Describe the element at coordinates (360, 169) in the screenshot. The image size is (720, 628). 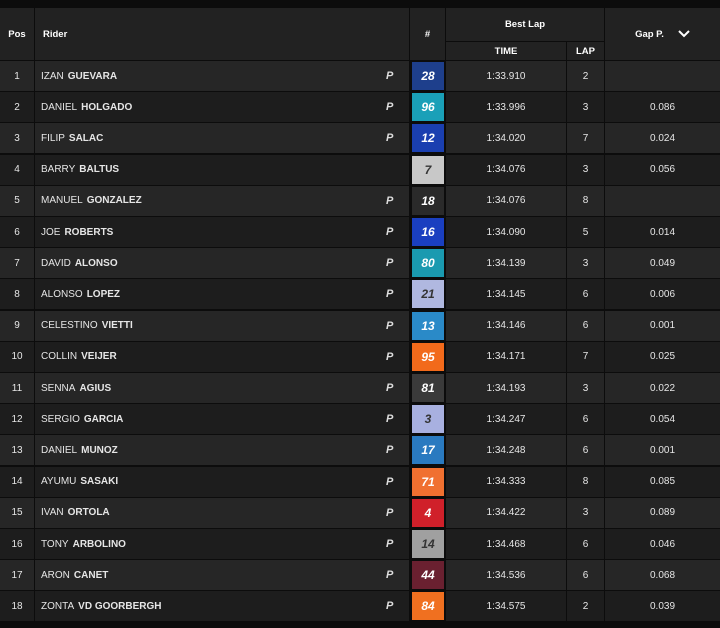
I see `table-row: 4 BARRY BALTUS 7 1:34.076 3 0.056` at that location.